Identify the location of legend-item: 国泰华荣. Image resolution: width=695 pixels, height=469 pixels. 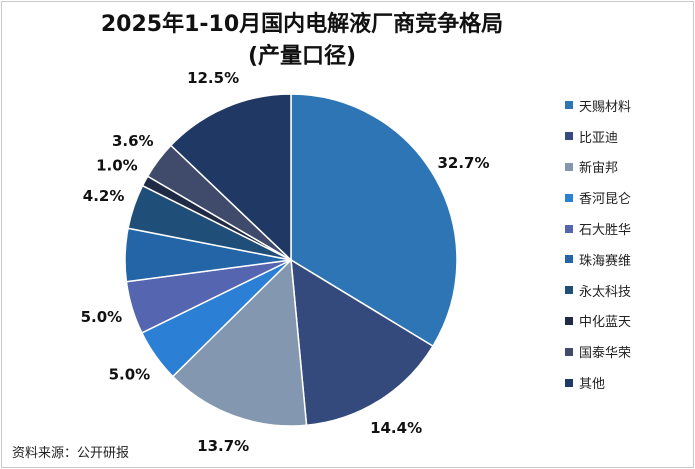
(598, 351).